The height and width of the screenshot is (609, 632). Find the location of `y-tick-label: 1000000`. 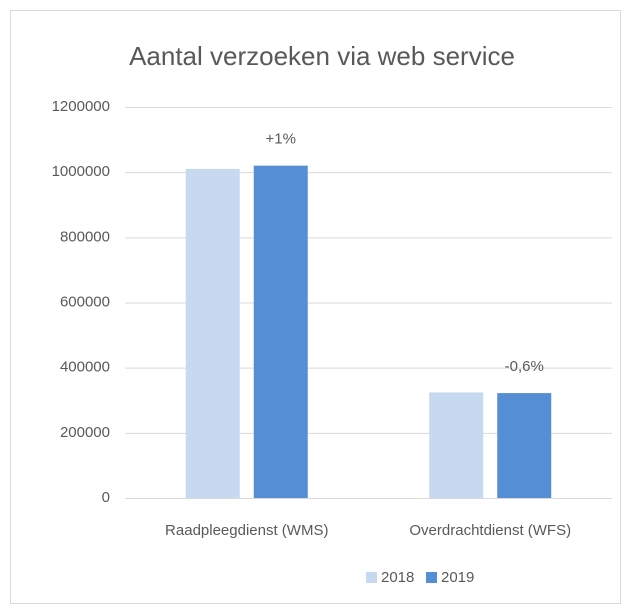

y-tick-label: 1000000 is located at coordinates (81, 171).